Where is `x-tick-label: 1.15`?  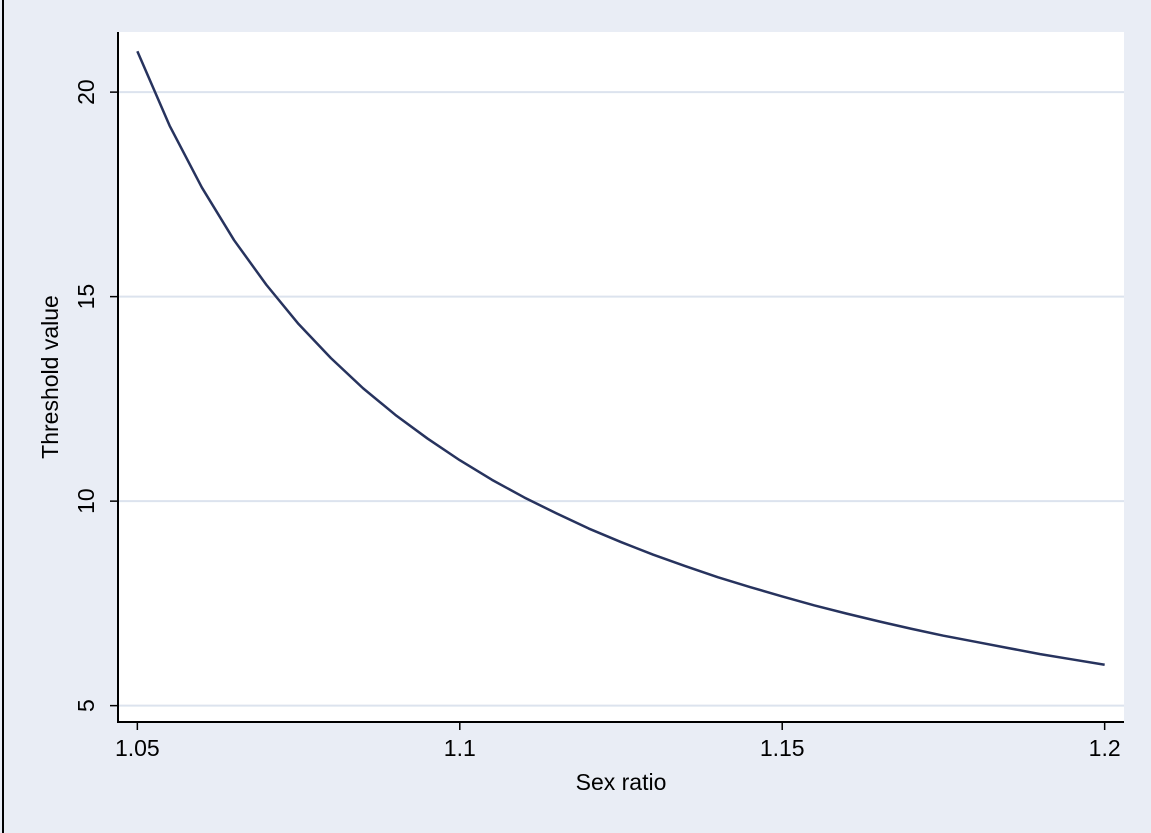
x-tick-label: 1.15 is located at coordinates (782, 748).